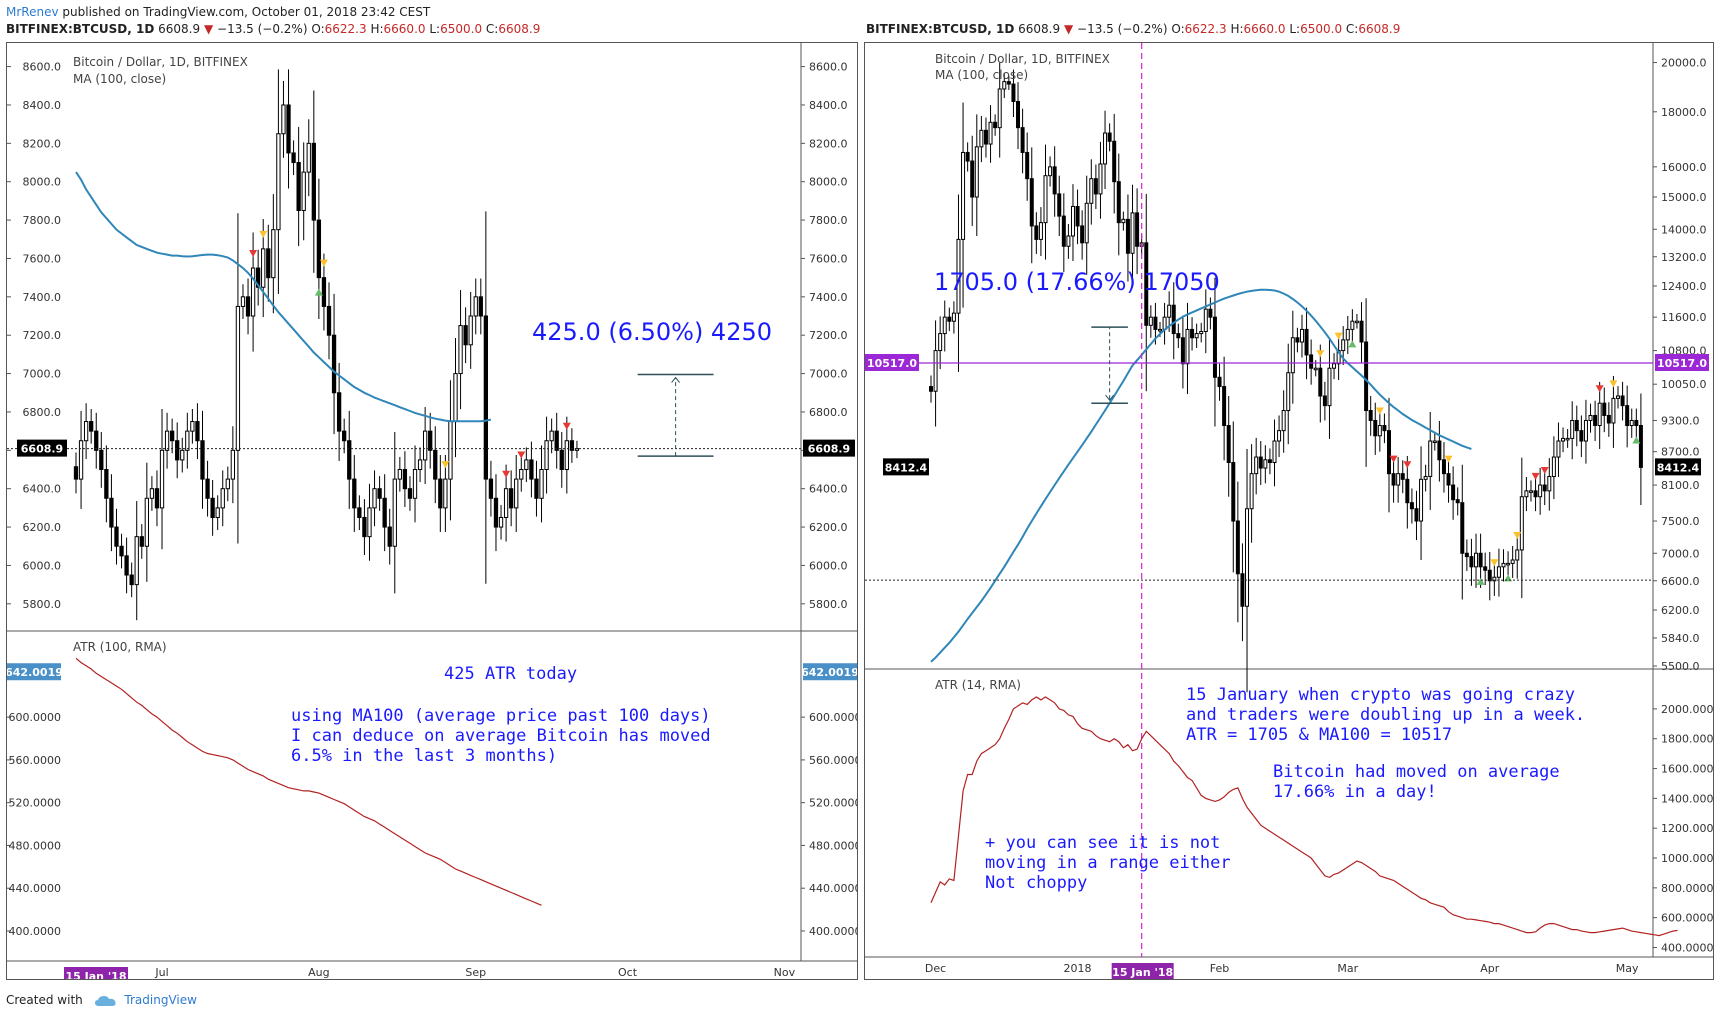  What do you see at coordinates (1680, 638) in the screenshot?
I see `price-tick-label: 5840.0` at bounding box center [1680, 638].